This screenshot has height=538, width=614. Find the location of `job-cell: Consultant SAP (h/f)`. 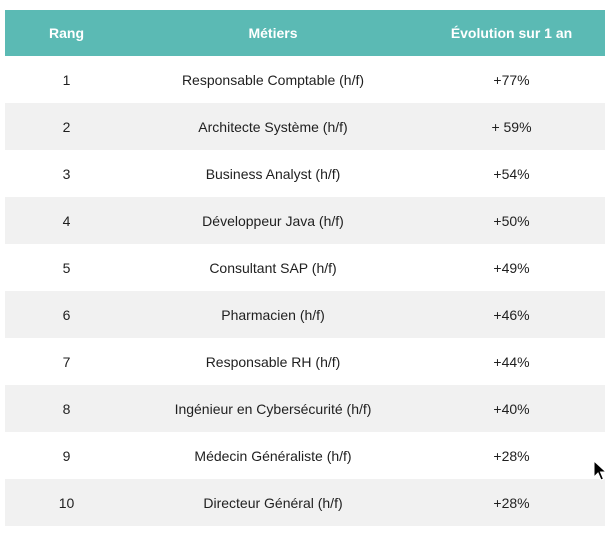

job-cell: Consultant SAP (h/f) is located at coordinates (273, 267).